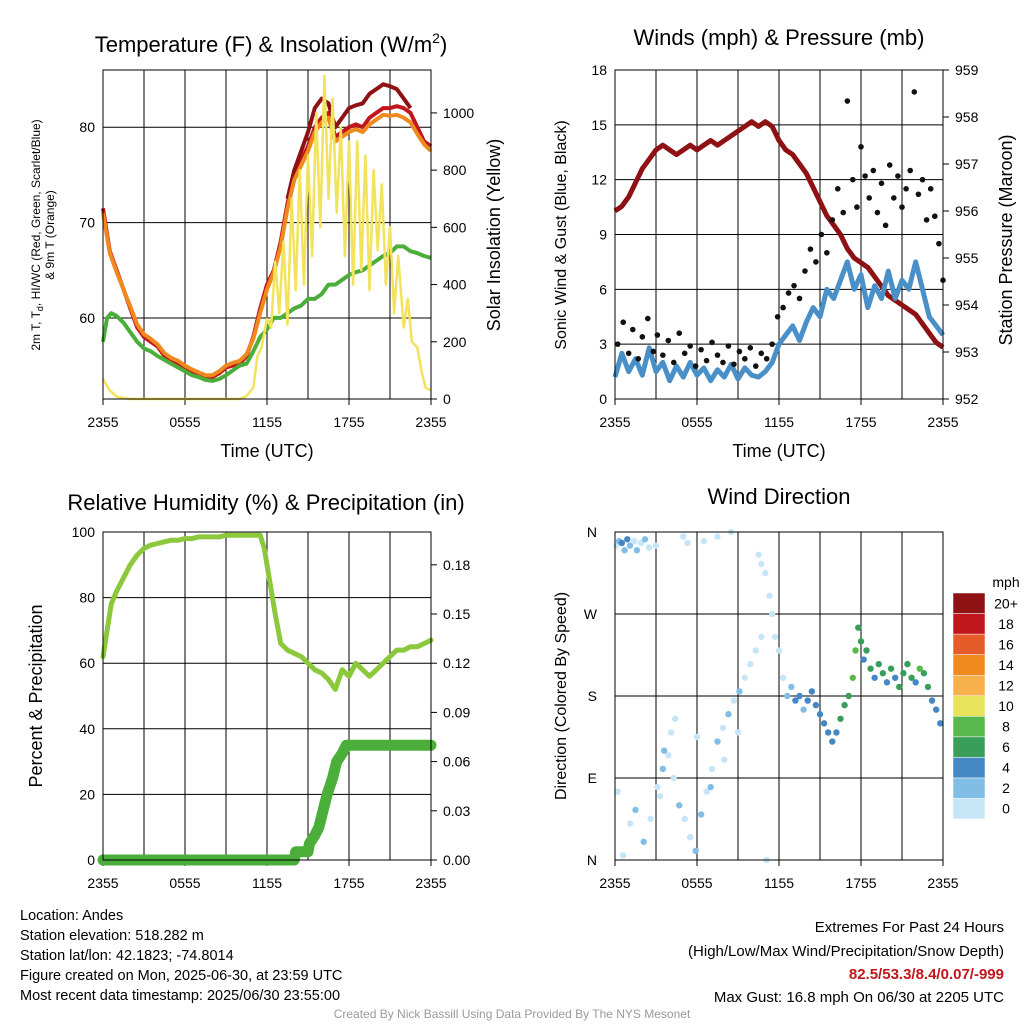 The height and width of the screenshot is (1024, 1024). I want to click on y-tick-label-right: 0, so click(447, 399).